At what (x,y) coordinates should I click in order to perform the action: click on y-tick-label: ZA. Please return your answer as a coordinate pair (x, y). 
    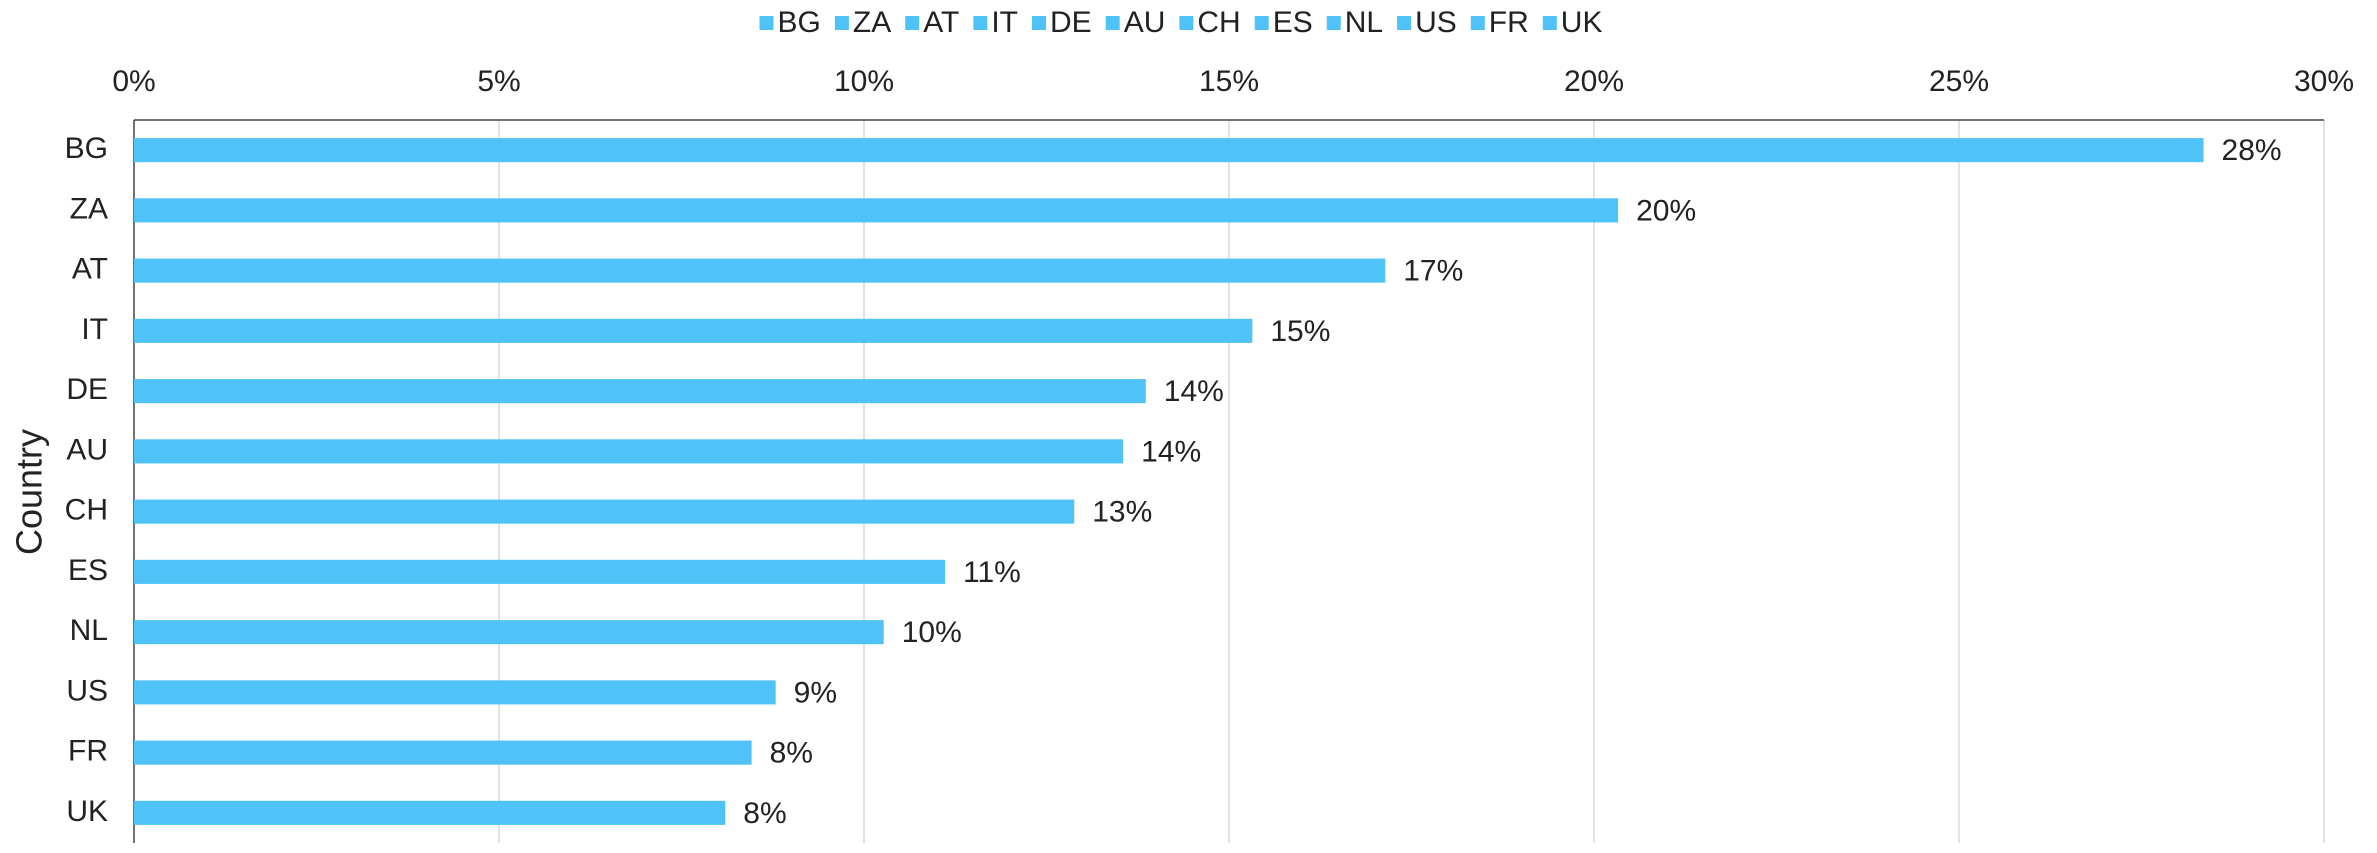
    Looking at the image, I should click on (89, 208).